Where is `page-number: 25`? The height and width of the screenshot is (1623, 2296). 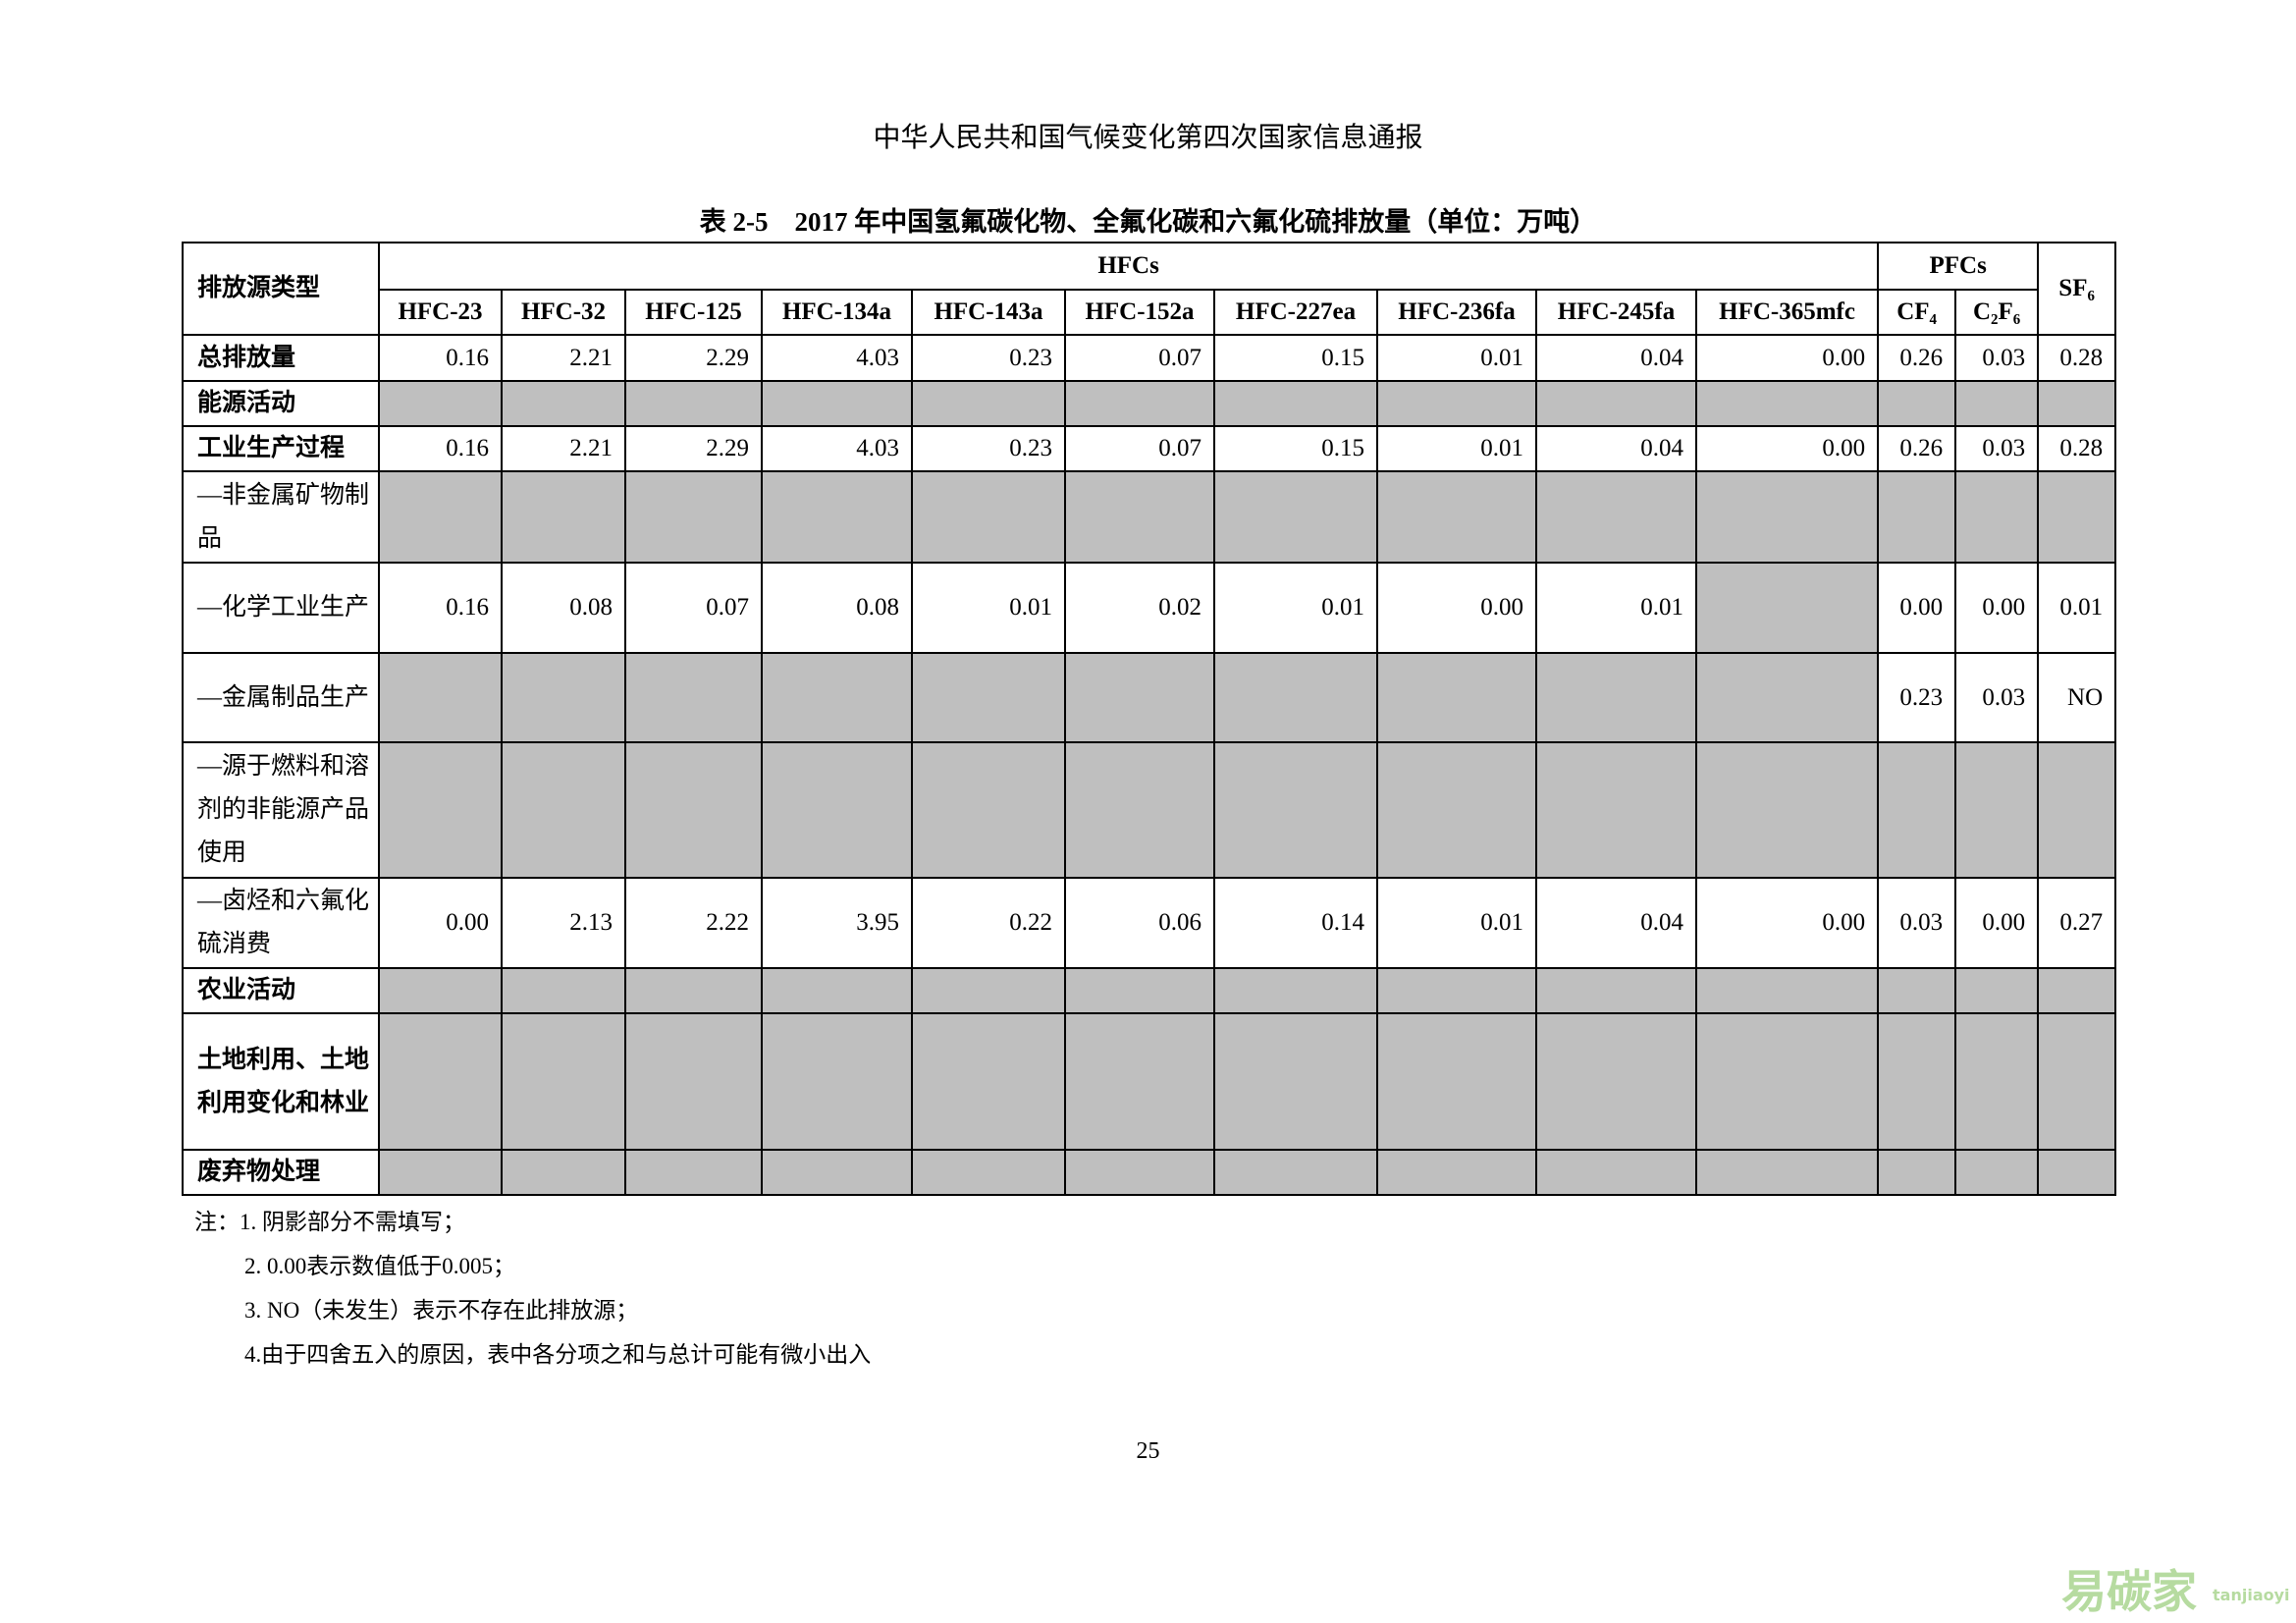 page-number: 25 is located at coordinates (1148, 1451).